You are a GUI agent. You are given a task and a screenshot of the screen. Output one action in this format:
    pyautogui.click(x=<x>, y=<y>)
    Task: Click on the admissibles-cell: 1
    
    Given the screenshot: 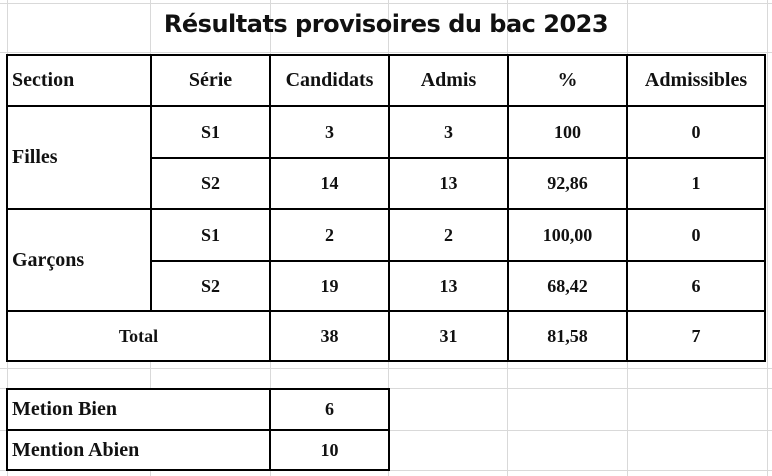 What is the action you would take?
    pyautogui.click(x=696, y=183)
    